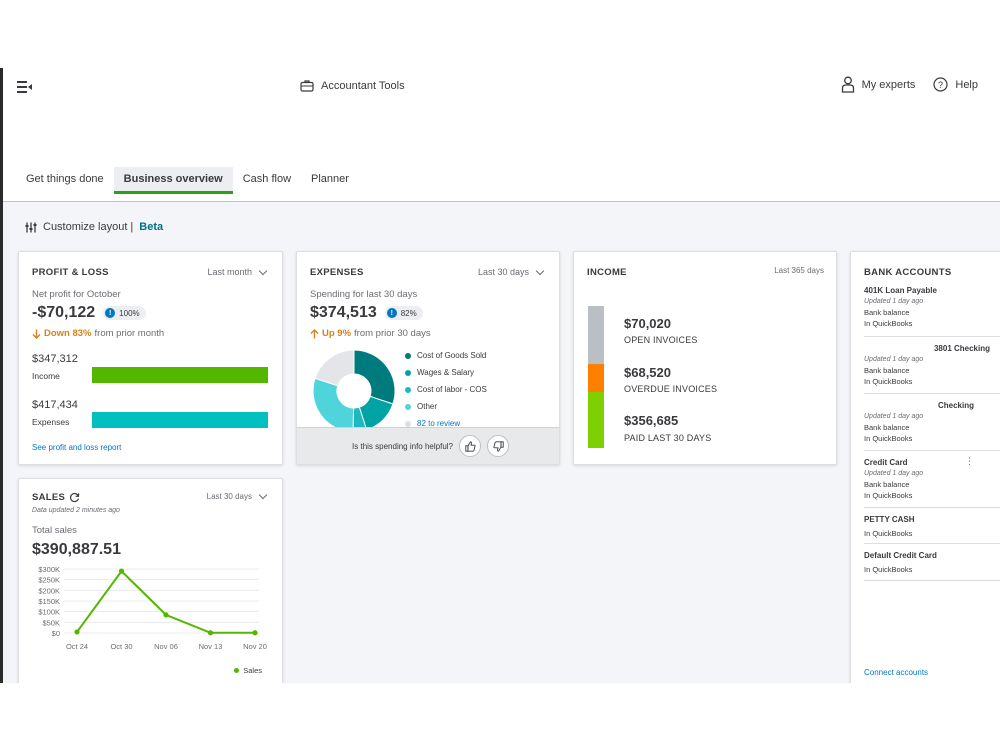  I want to click on expenses-title: EXPENSES, so click(337, 272).